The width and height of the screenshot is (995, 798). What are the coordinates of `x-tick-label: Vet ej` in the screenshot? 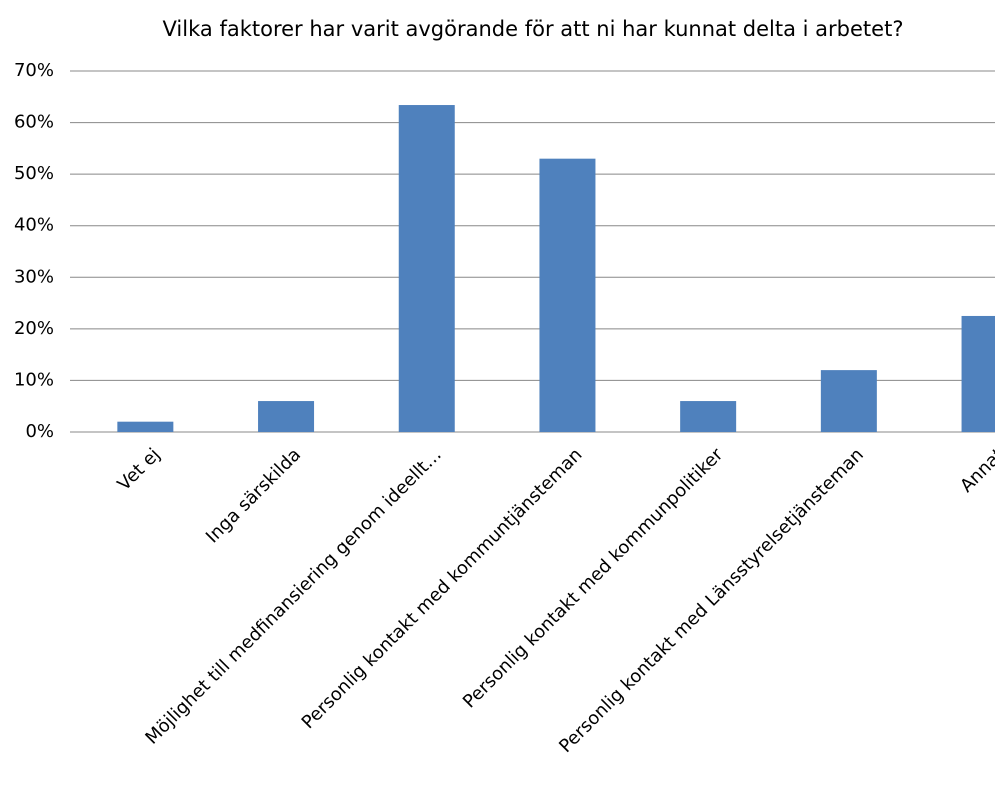 It's located at (139, 469).